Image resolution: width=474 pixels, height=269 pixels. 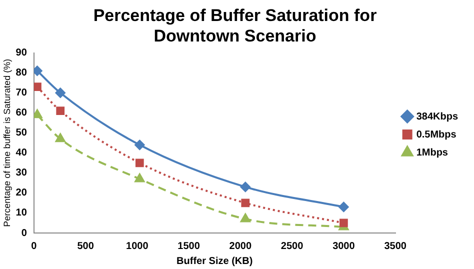 What do you see at coordinates (22, 193) in the screenshot?
I see `y-tick-label: 20` at bounding box center [22, 193].